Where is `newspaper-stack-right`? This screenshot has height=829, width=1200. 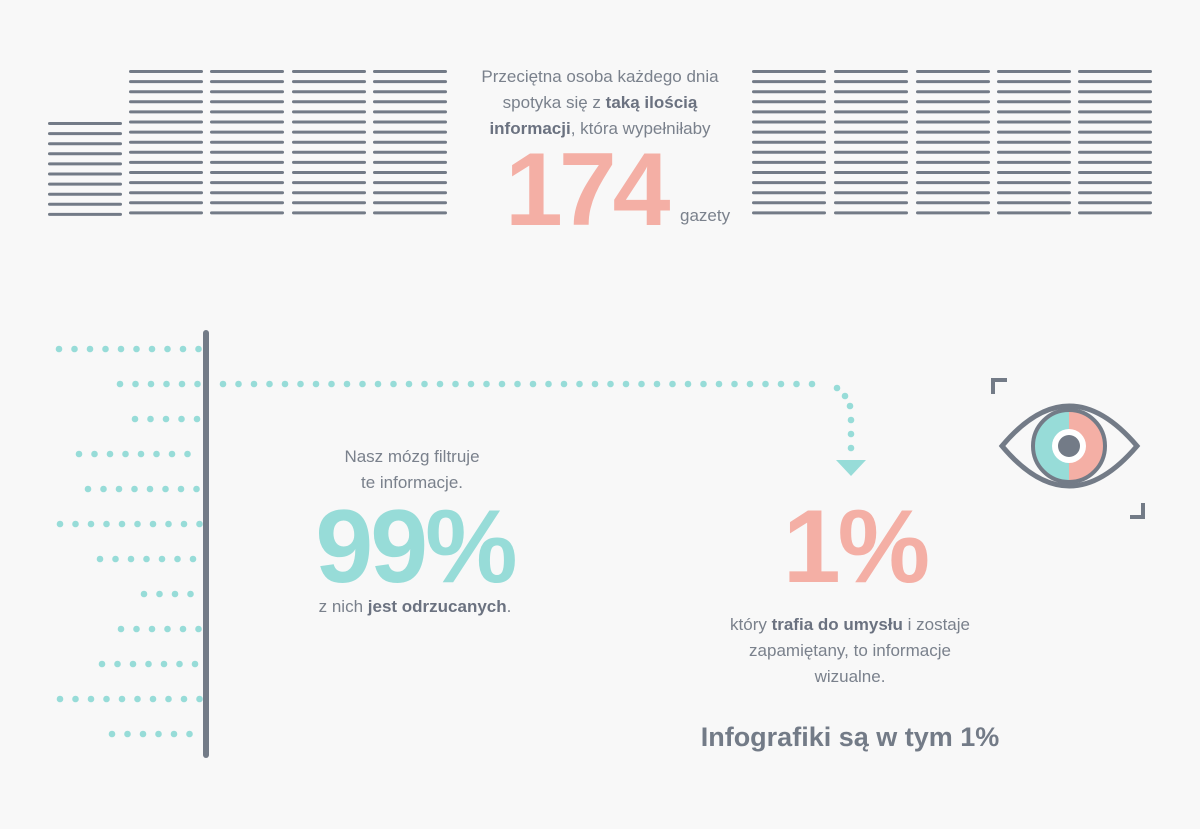
newspaper-stack-right is located at coordinates (952, 142).